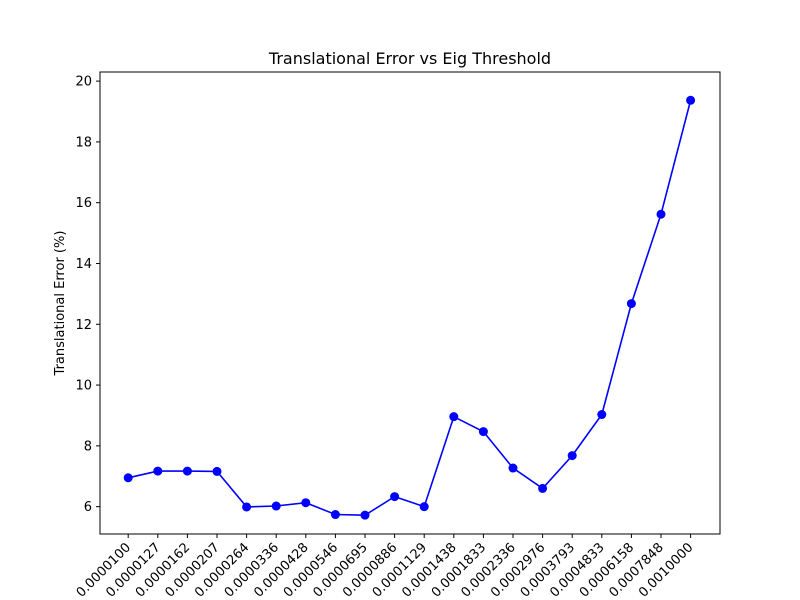  I want to click on y-axis-label: Translational Error (%), so click(60, 304).